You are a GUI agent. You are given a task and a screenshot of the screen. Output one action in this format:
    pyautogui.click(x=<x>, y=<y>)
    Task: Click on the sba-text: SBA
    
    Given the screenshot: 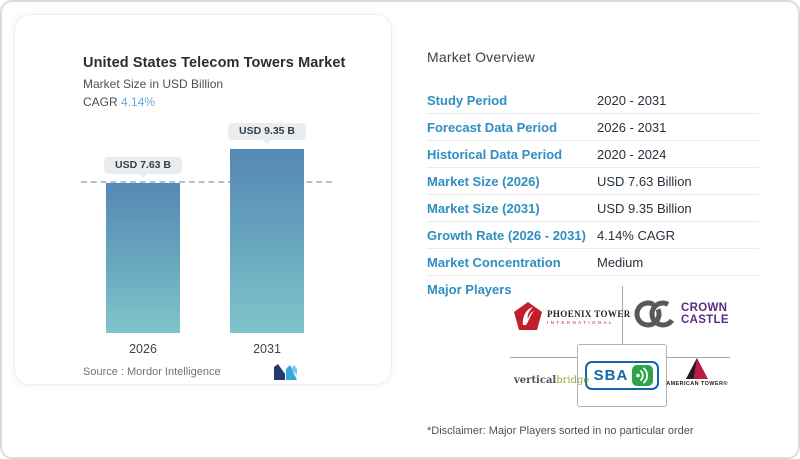 What is the action you would take?
    pyautogui.click(x=611, y=375)
    